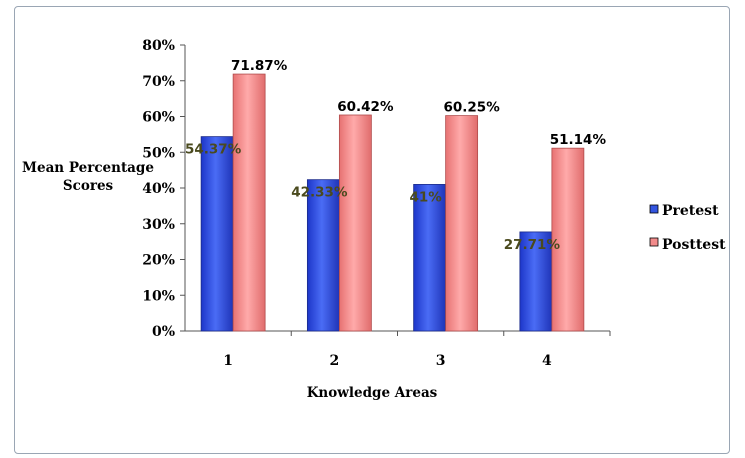 The width and height of the screenshot is (745, 458). What do you see at coordinates (158, 296) in the screenshot?
I see `y-tick-label: 10%` at bounding box center [158, 296].